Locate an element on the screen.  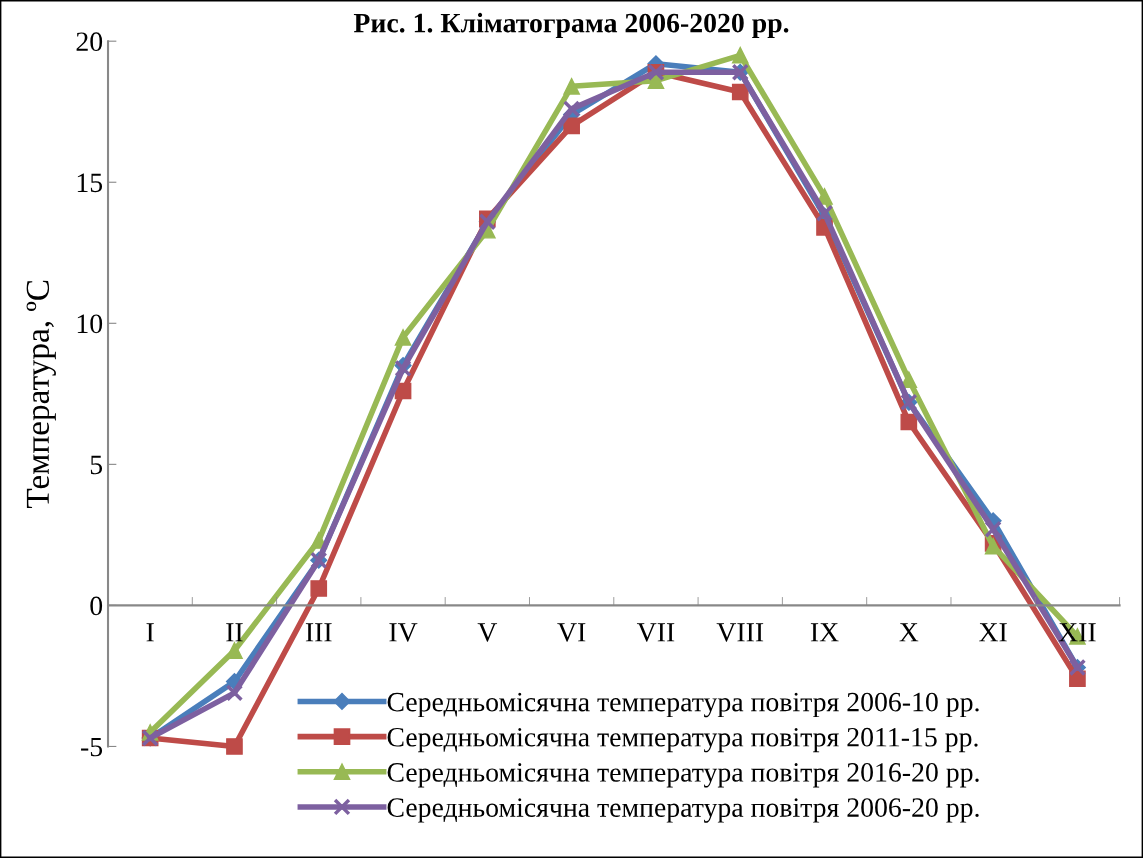
legend-label: Середньомісячна температура повітря 2016-20 рр. is located at coordinates (683, 775).